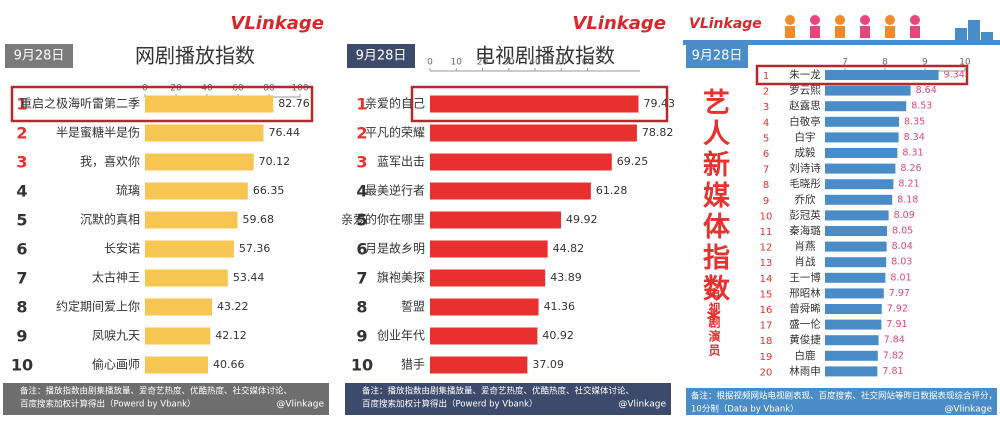  What do you see at coordinates (908, 184) in the screenshot?
I see `value-label: 8.21` at bounding box center [908, 184].